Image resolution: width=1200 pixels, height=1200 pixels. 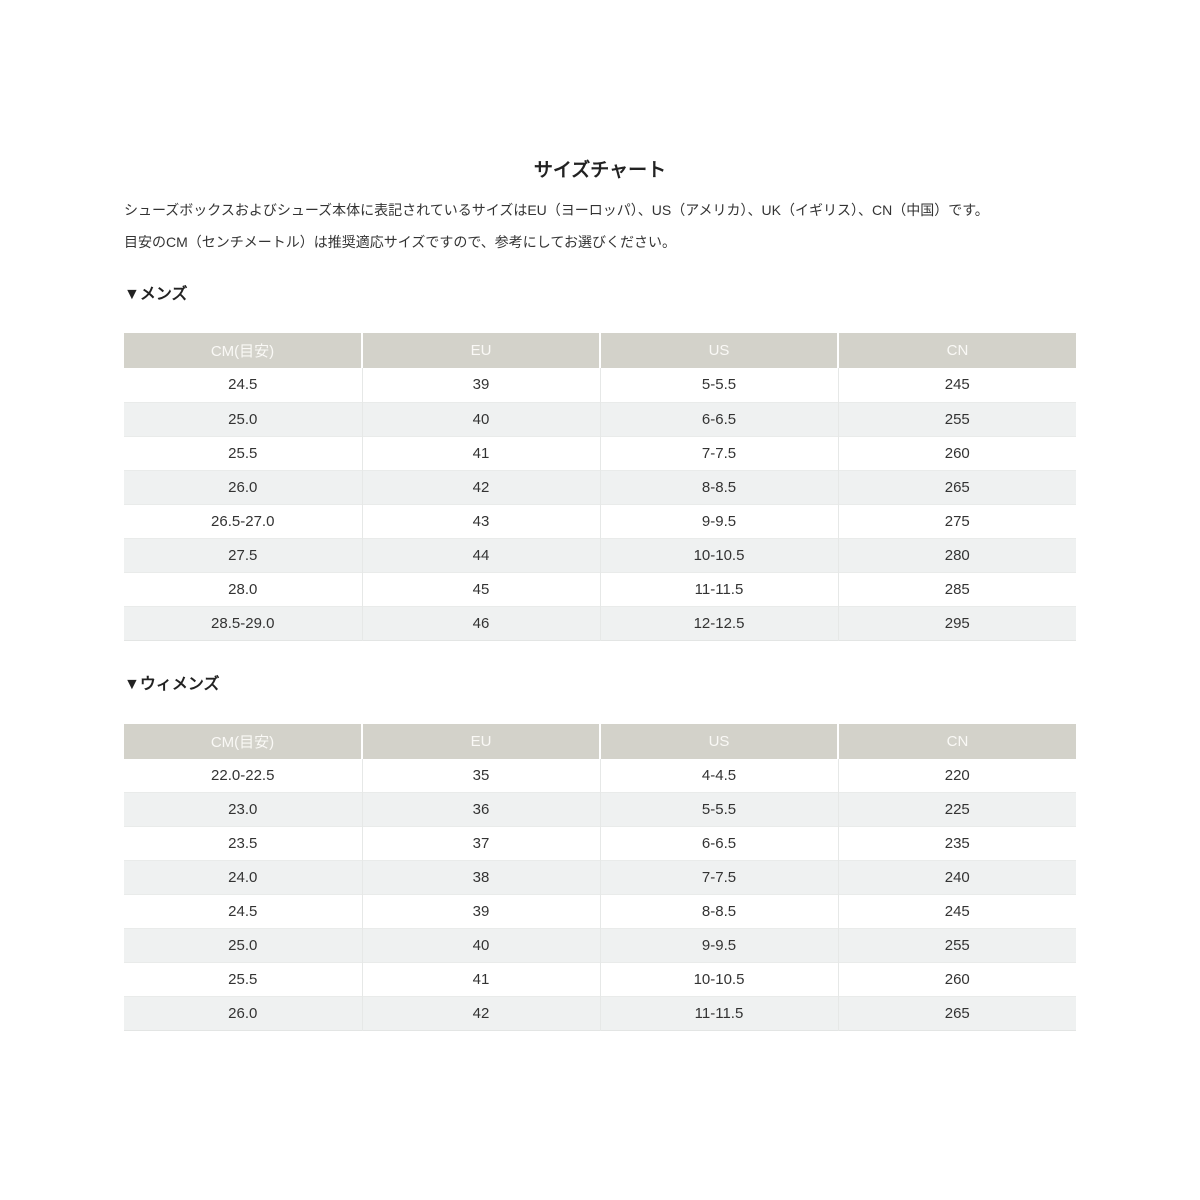 I want to click on table-row: 25.5 41 10-10.5 260, so click(x=600, y=979).